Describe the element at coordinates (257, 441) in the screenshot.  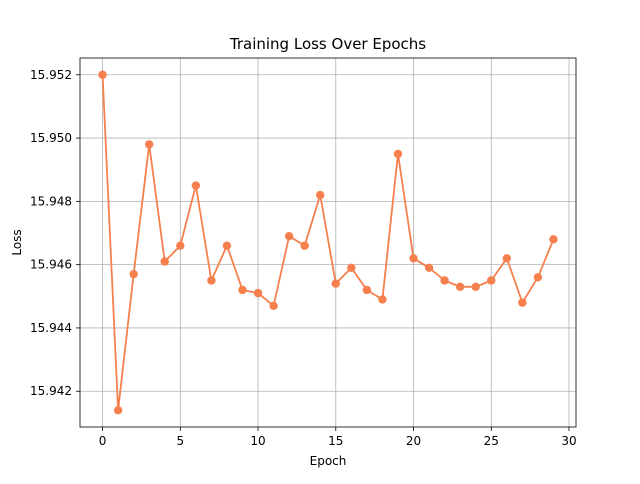
I see `x-tick-label: 10` at that location.